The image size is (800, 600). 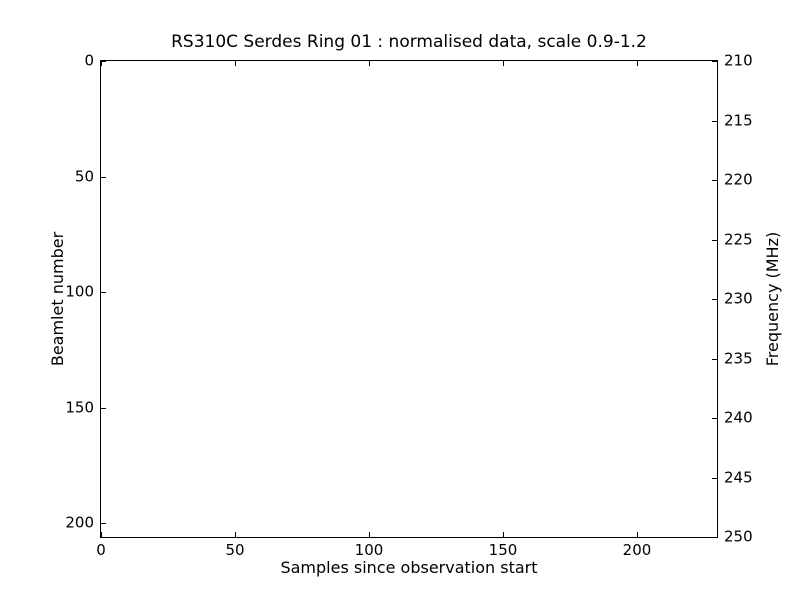 I want to click on y-right-tick-label: 235, so click(x=738, y=358).